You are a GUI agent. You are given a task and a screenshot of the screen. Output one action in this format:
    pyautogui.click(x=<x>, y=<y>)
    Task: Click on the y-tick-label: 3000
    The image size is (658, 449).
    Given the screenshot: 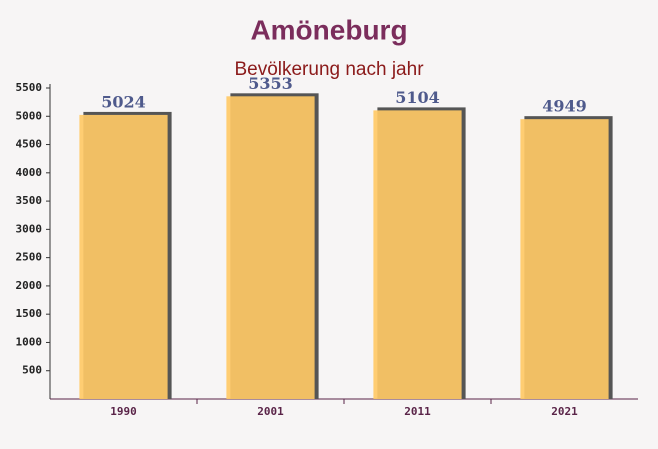 What is the action you would take?
    pyautogui.click(x=29, y=228)
    